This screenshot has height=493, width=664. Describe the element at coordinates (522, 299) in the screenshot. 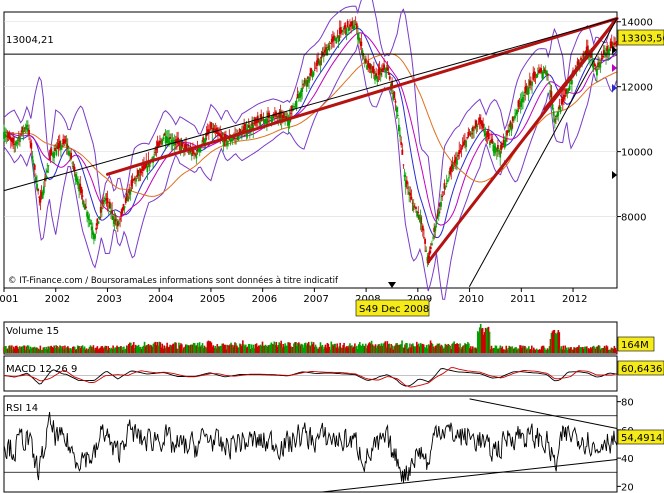

I see `time-axis-label: 2011` at that location.